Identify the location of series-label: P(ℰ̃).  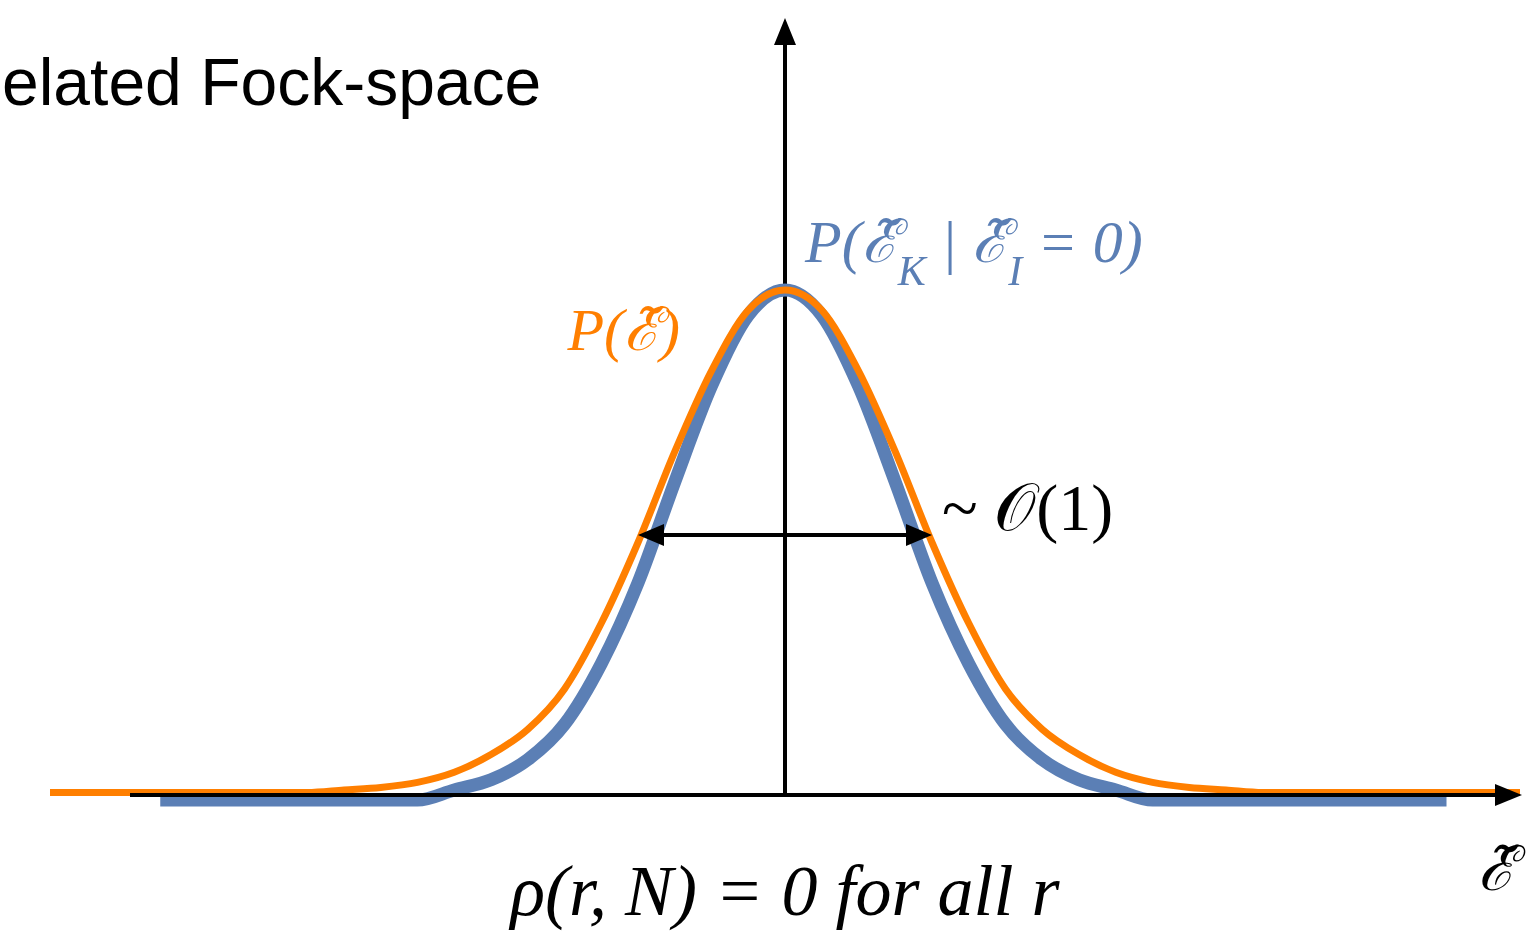
(623, 330).